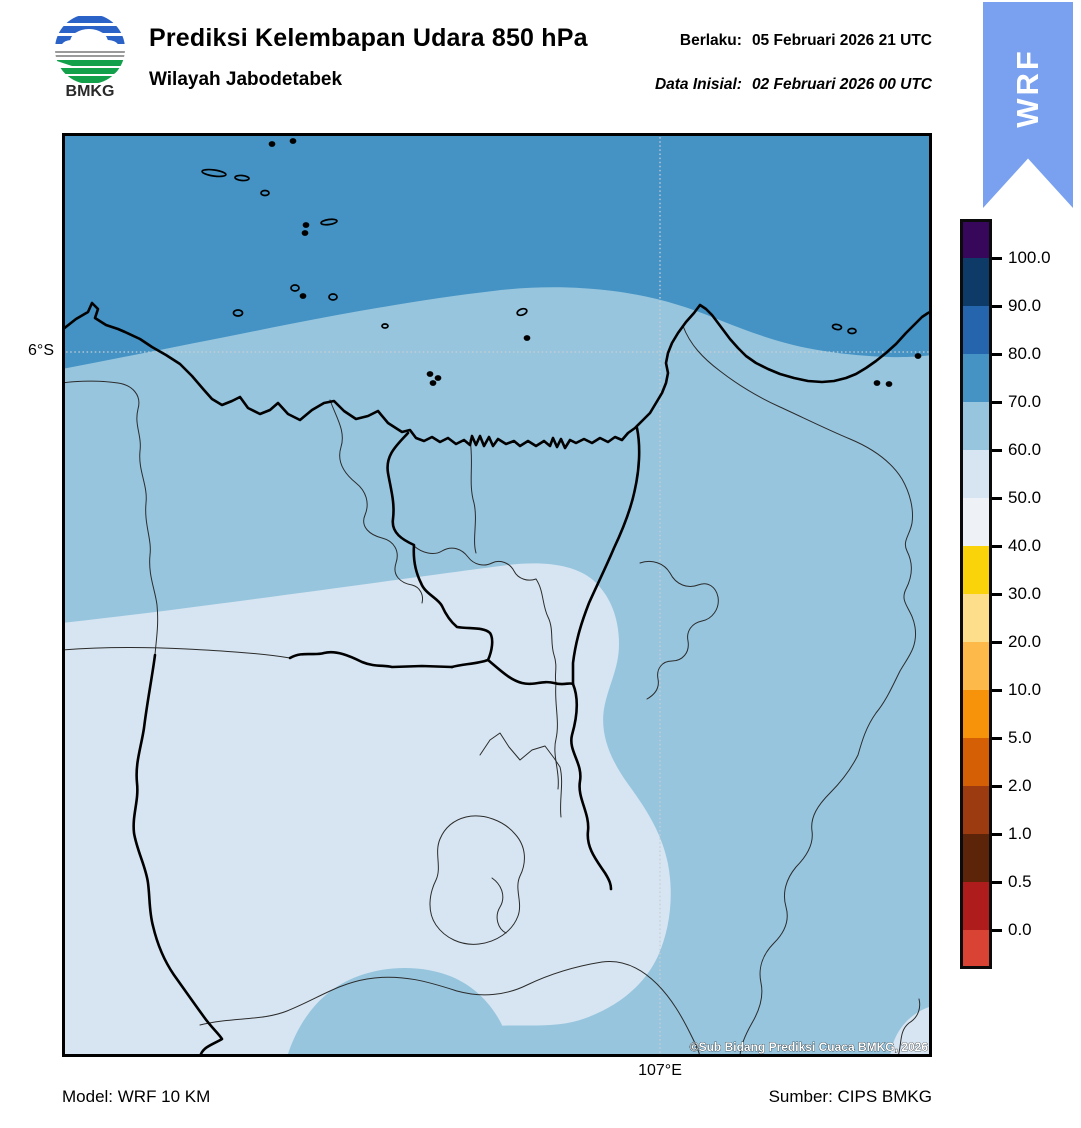 The image size is (1081, 1128). What do you see at coordinates (809, 1047) in the screenshot?
I see `map-copyright: ©Sub Bidang Prediksi Cuaca BMKG, 2026` at bounding box center [809, 1047].